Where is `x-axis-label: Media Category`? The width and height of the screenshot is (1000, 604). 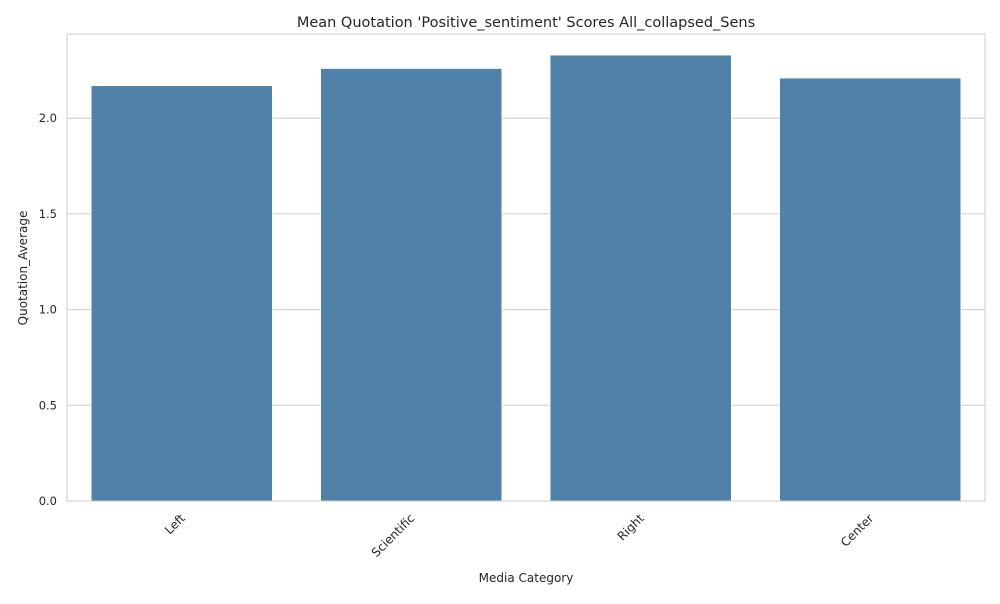
x-axis-label: Media Category is located at coordinates (526, 578).